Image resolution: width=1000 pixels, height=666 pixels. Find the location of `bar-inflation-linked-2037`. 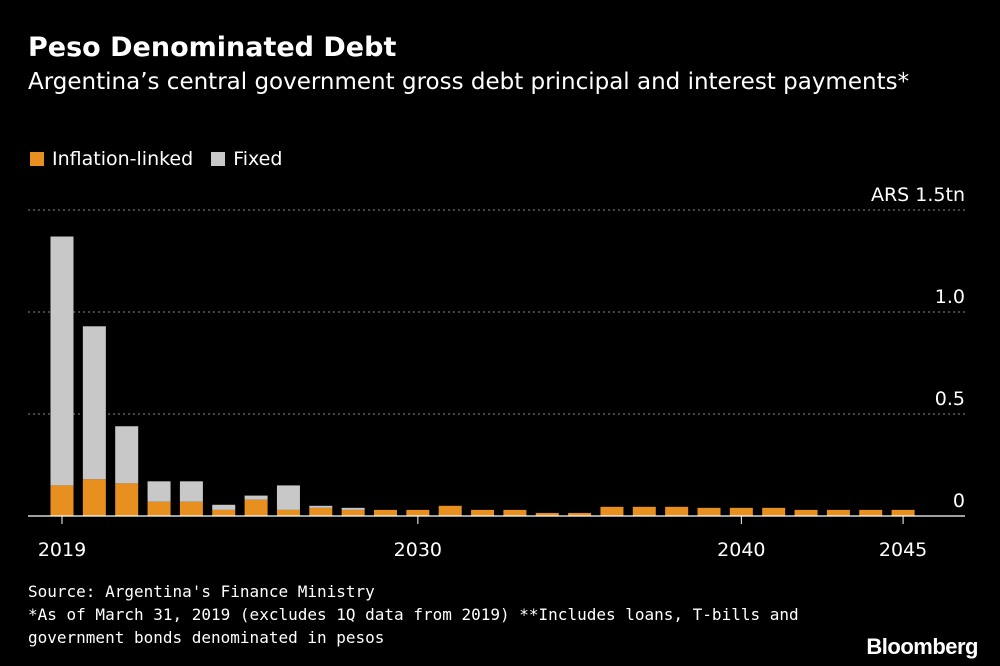

bar-inflation-linked-2037 is located at coordinates (644, 511).